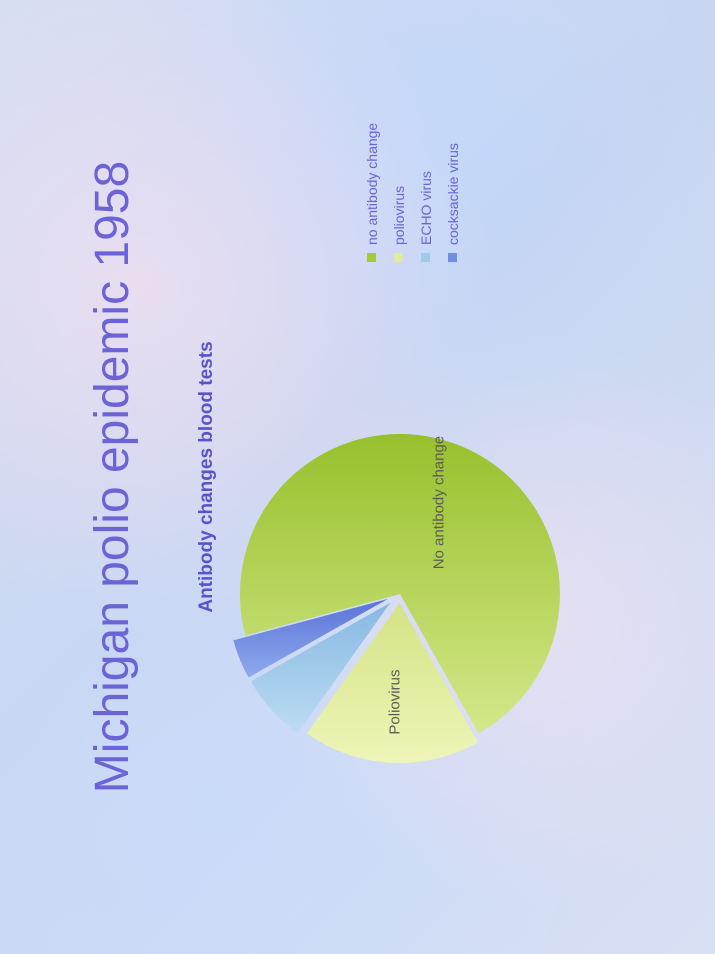  I want to click on slice-data-label: Poliovirus, so click(394, 702).